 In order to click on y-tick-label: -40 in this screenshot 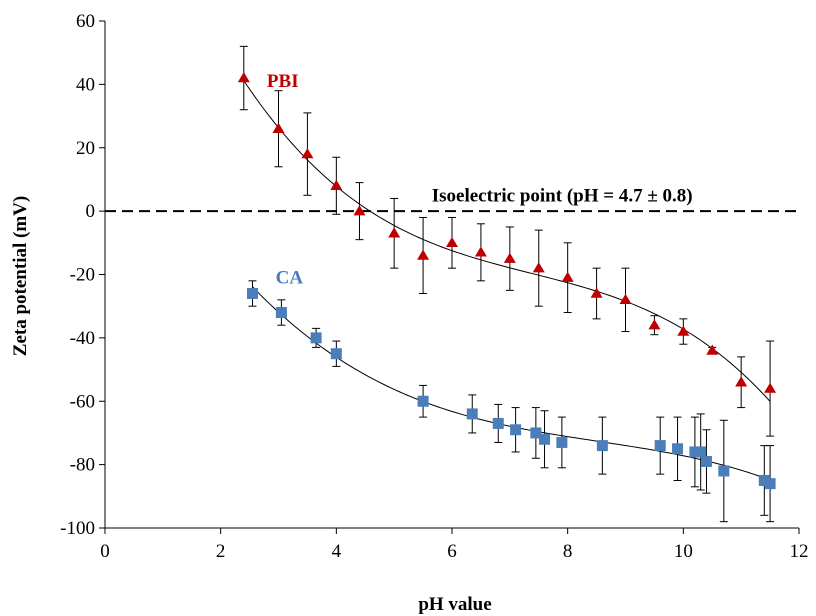, I will do `click(82, 338)`.